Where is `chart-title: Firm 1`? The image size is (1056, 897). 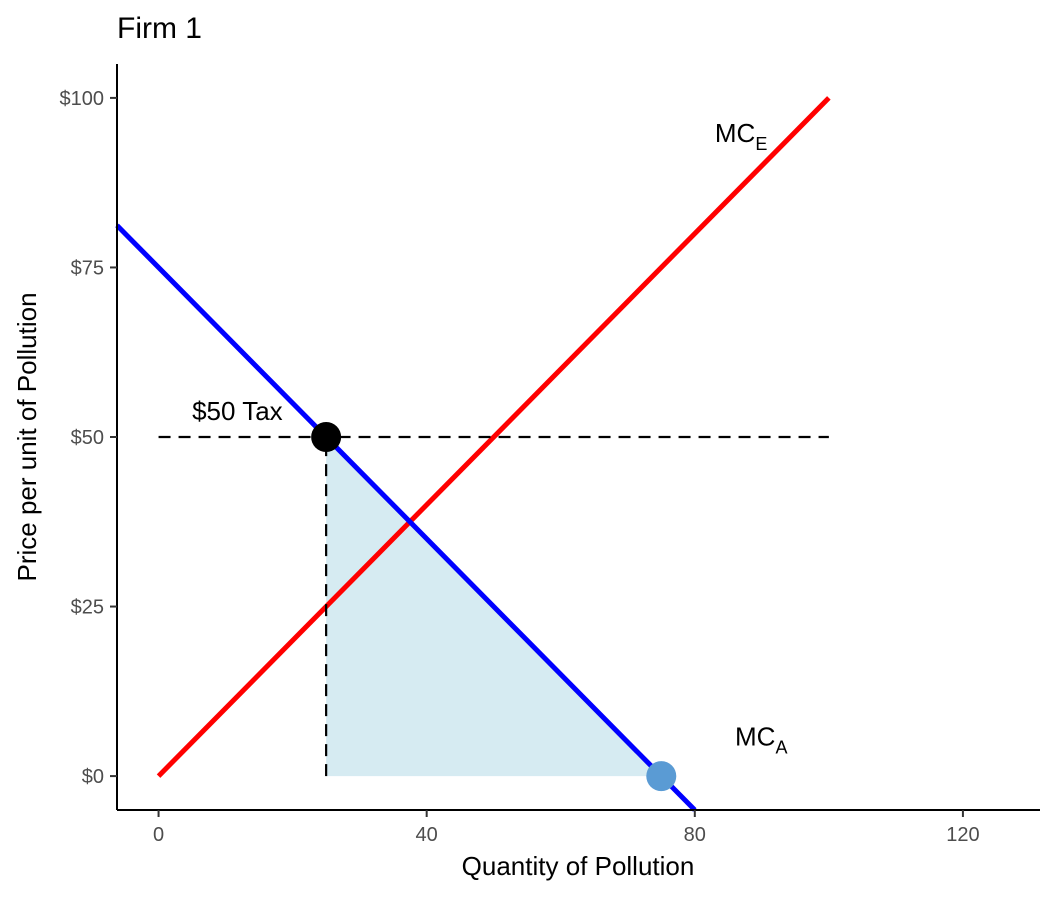 chart-title: Firm 1 is located at coordinates (159, 28).